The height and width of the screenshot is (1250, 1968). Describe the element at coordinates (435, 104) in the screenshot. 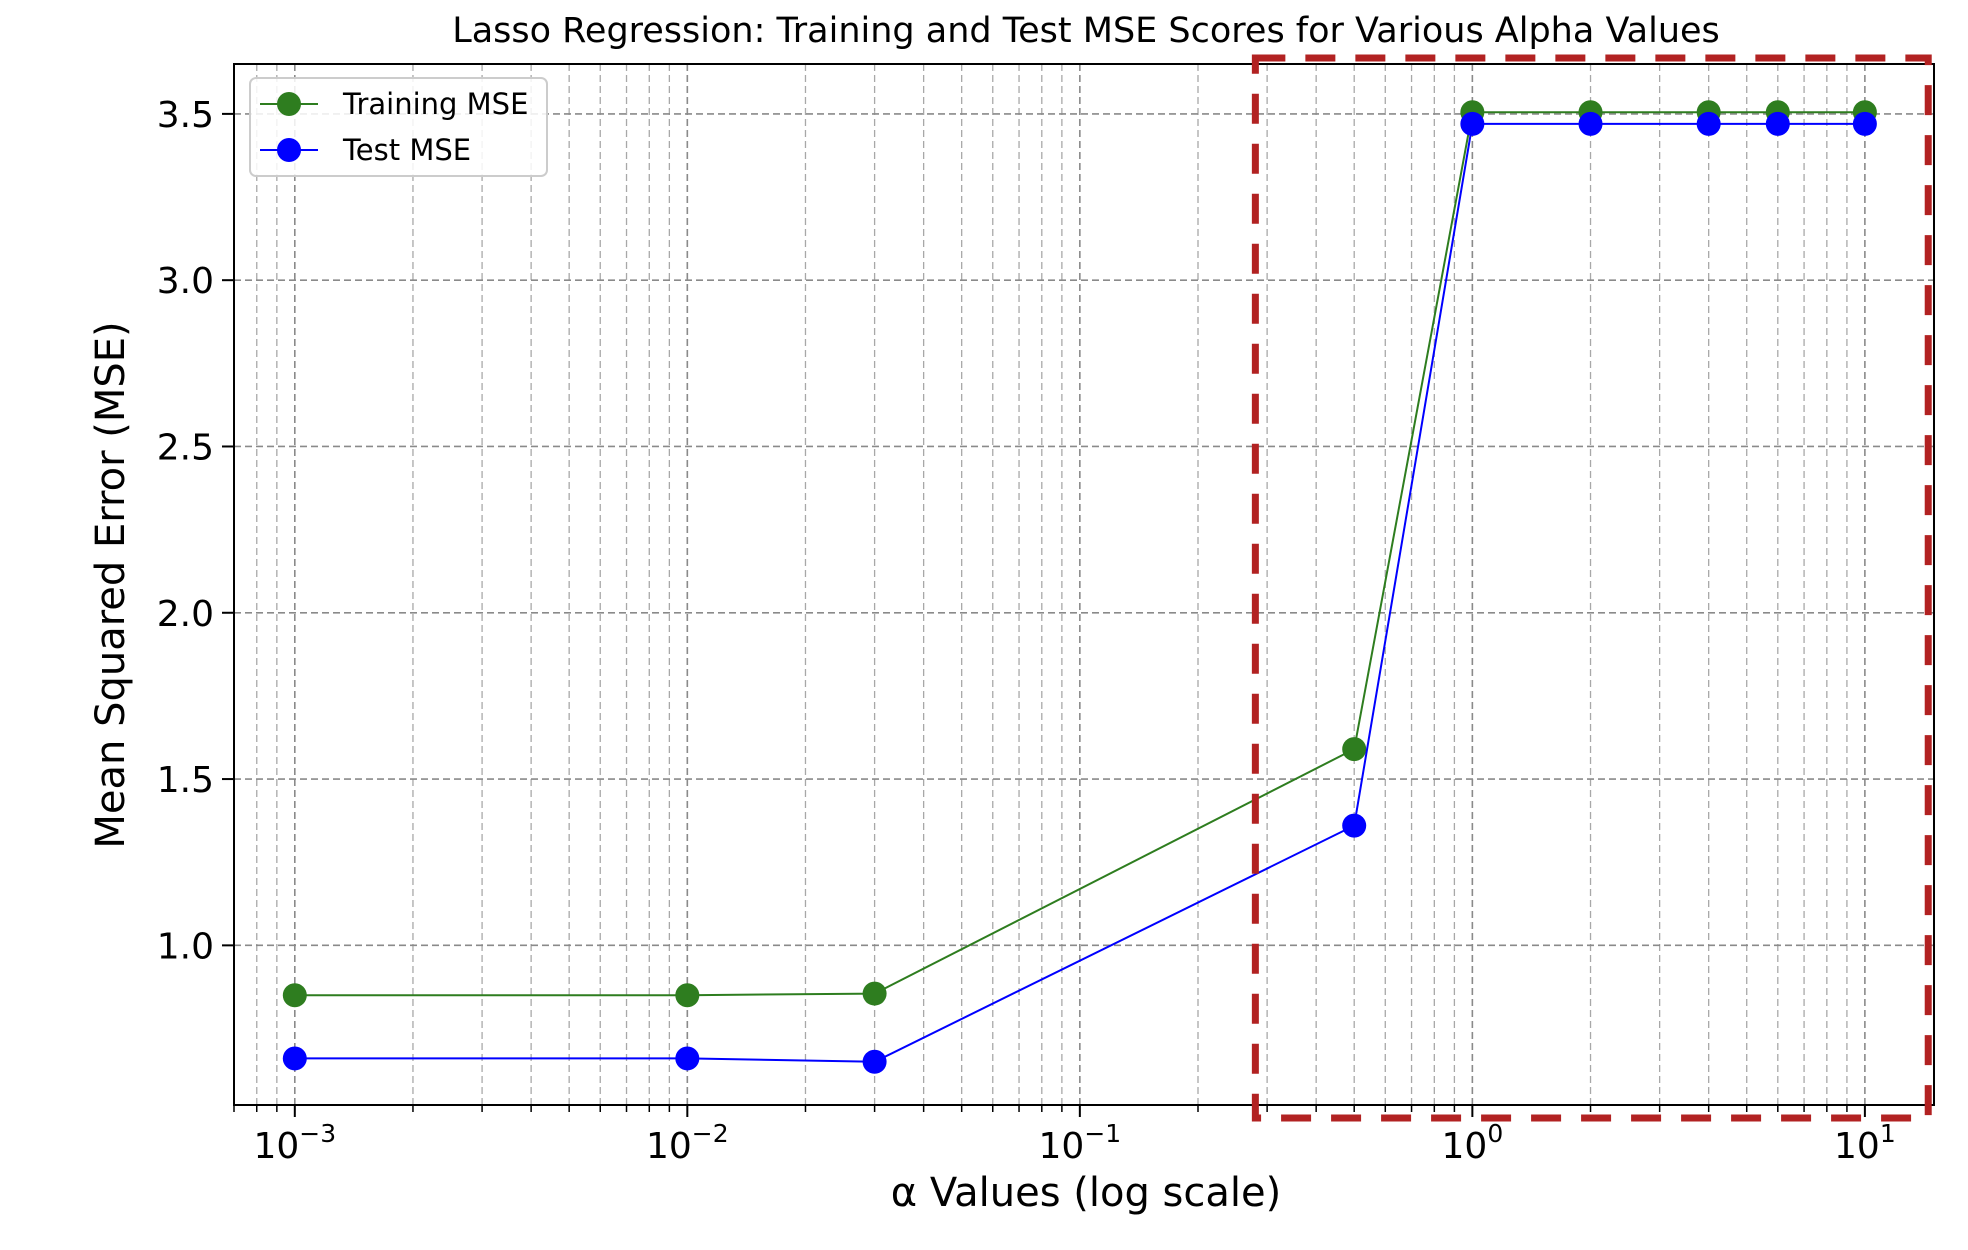

I see `legend-label: Training MSE` at that location.